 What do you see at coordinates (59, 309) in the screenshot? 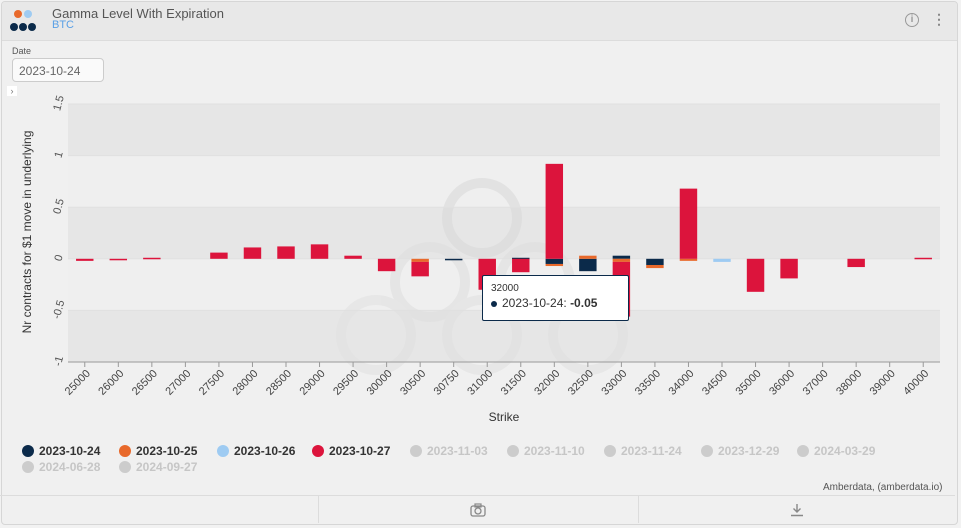
I see `y-tick-label: -0.5` at bounding box center [59, 309].